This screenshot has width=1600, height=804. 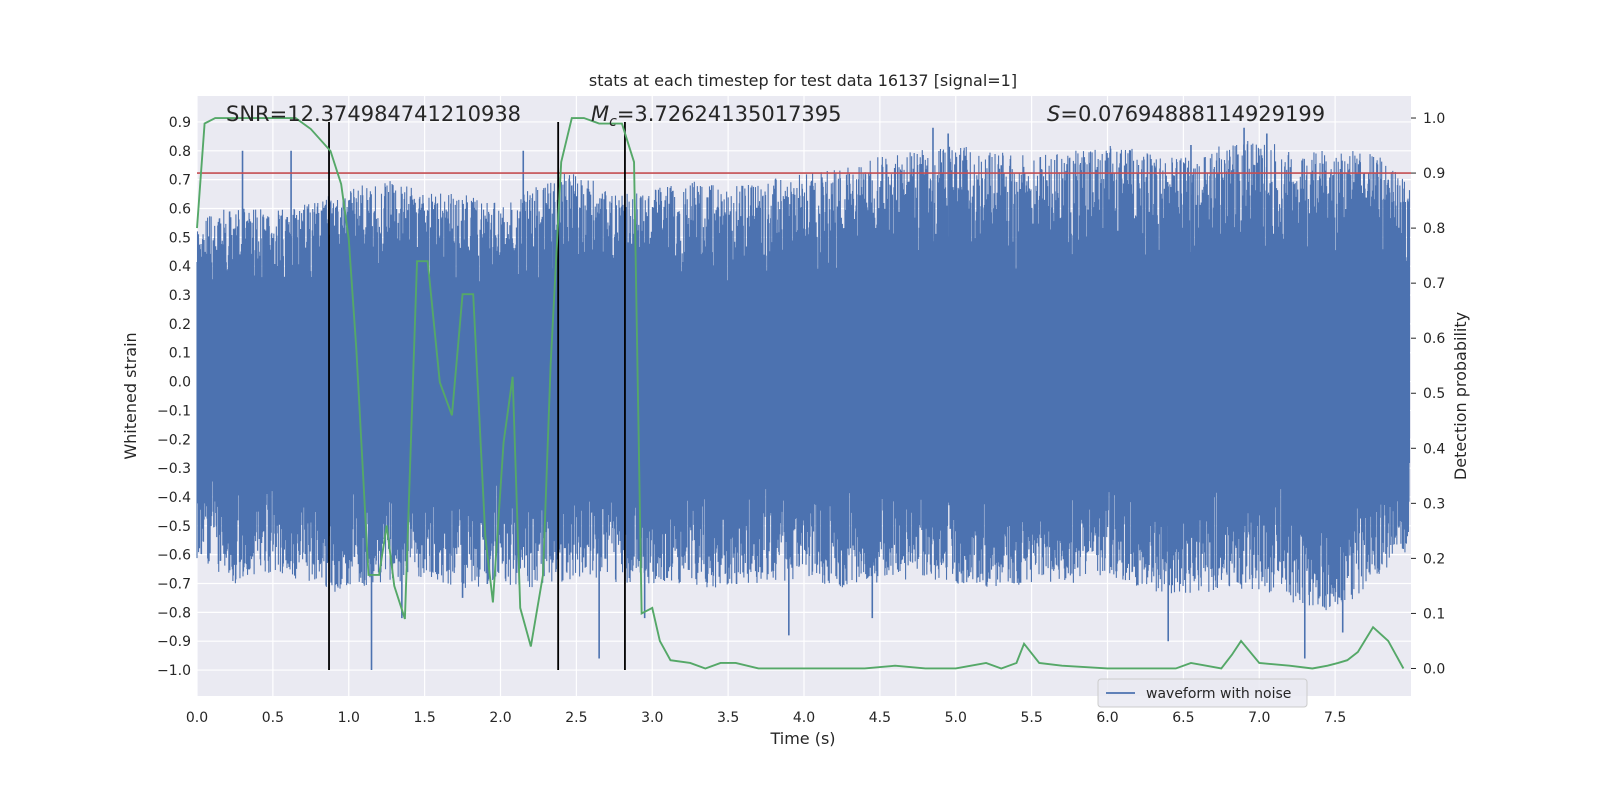 What do you see at coordinates (130, 395) in the screenshot?
I see `y-axis-label: Whitened strain` at bounding box center [130, 395].